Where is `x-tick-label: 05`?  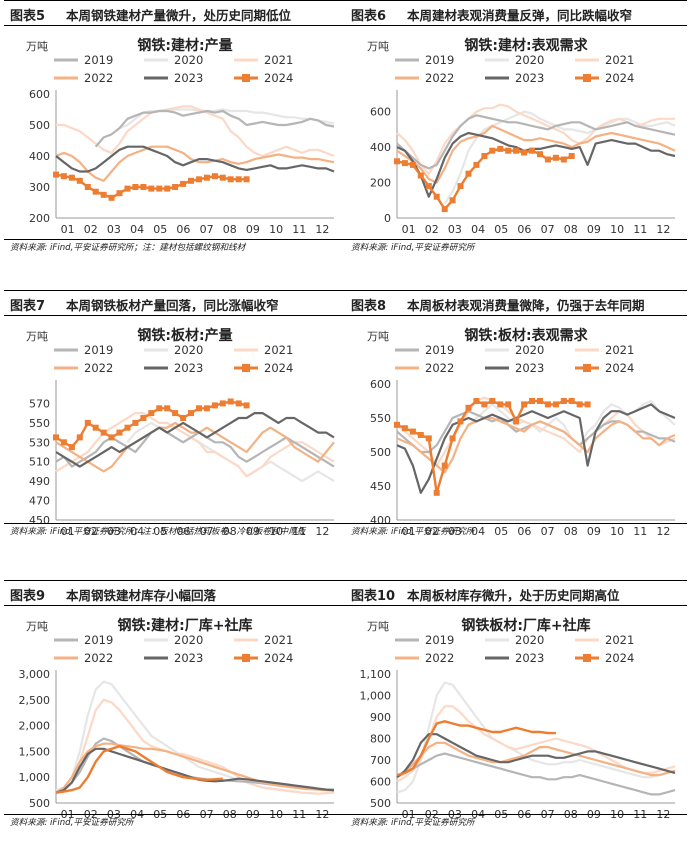
x-tick-label: 05 is located at coordinates (160, 531).